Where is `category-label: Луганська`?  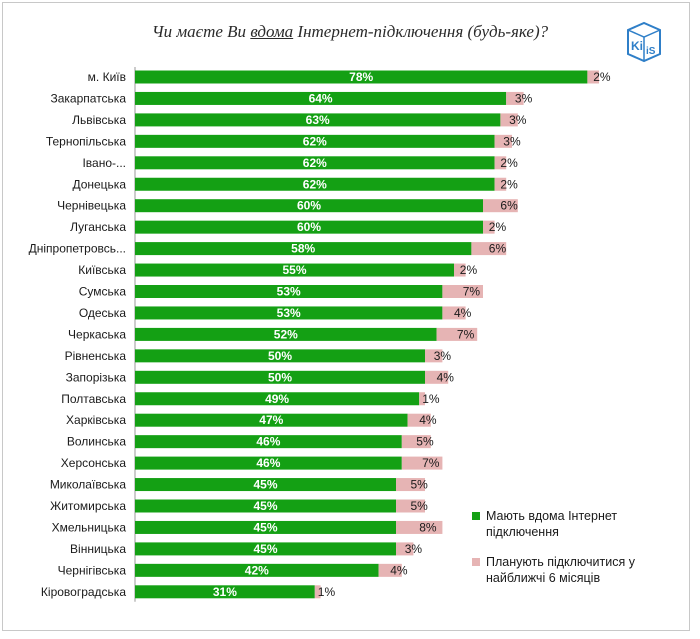
category-label: Луганська is located at coordinates (98, 227).